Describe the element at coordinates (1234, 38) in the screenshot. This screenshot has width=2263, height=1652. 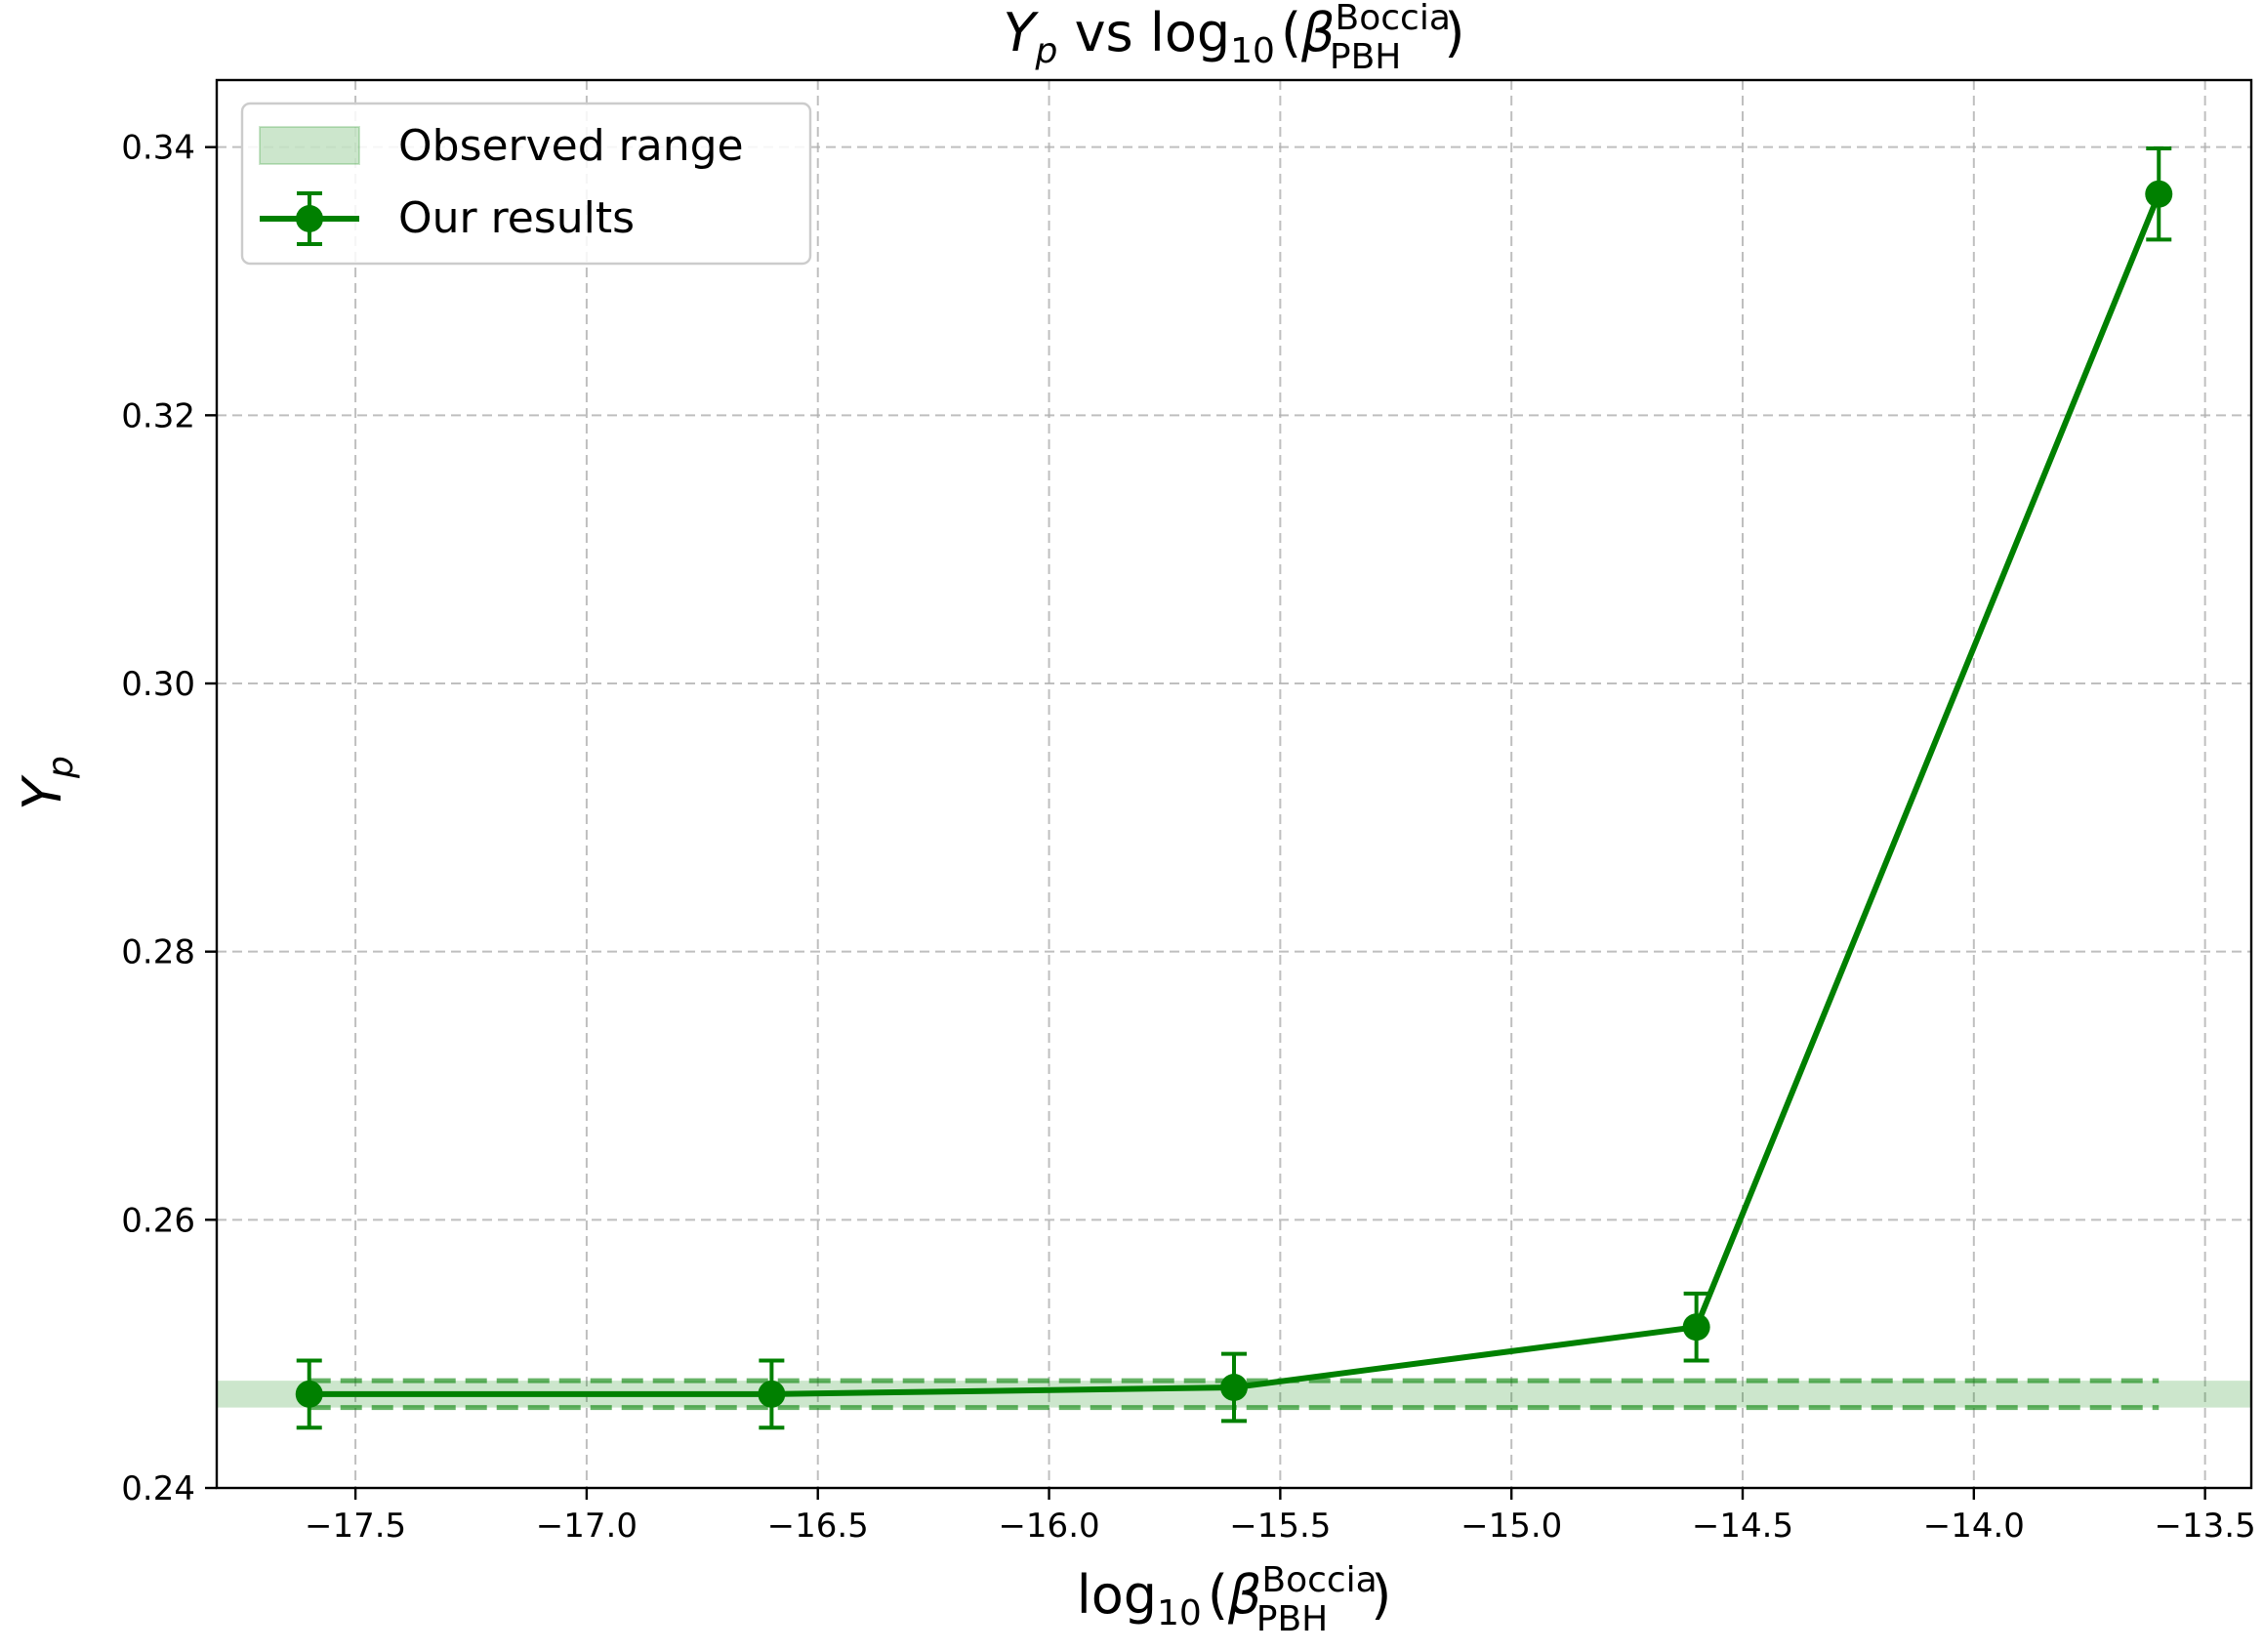
I see `chart-title: Yp vs log10 (βBoccia PBH)` at that location.